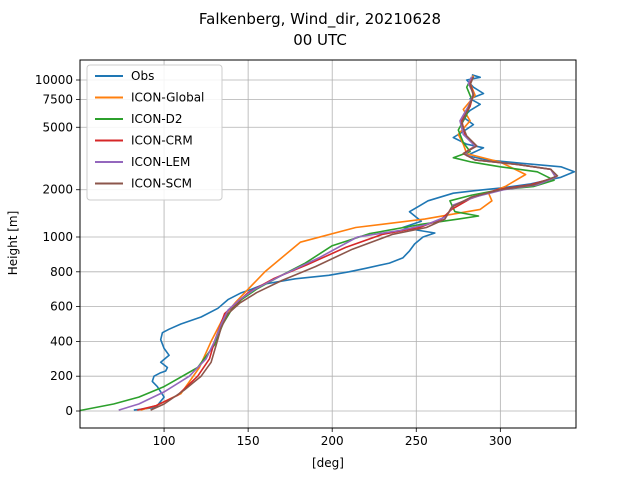 This screenshot has width=640, height=480. I want to click on y-tick-label: 5000, so click(57, 127).